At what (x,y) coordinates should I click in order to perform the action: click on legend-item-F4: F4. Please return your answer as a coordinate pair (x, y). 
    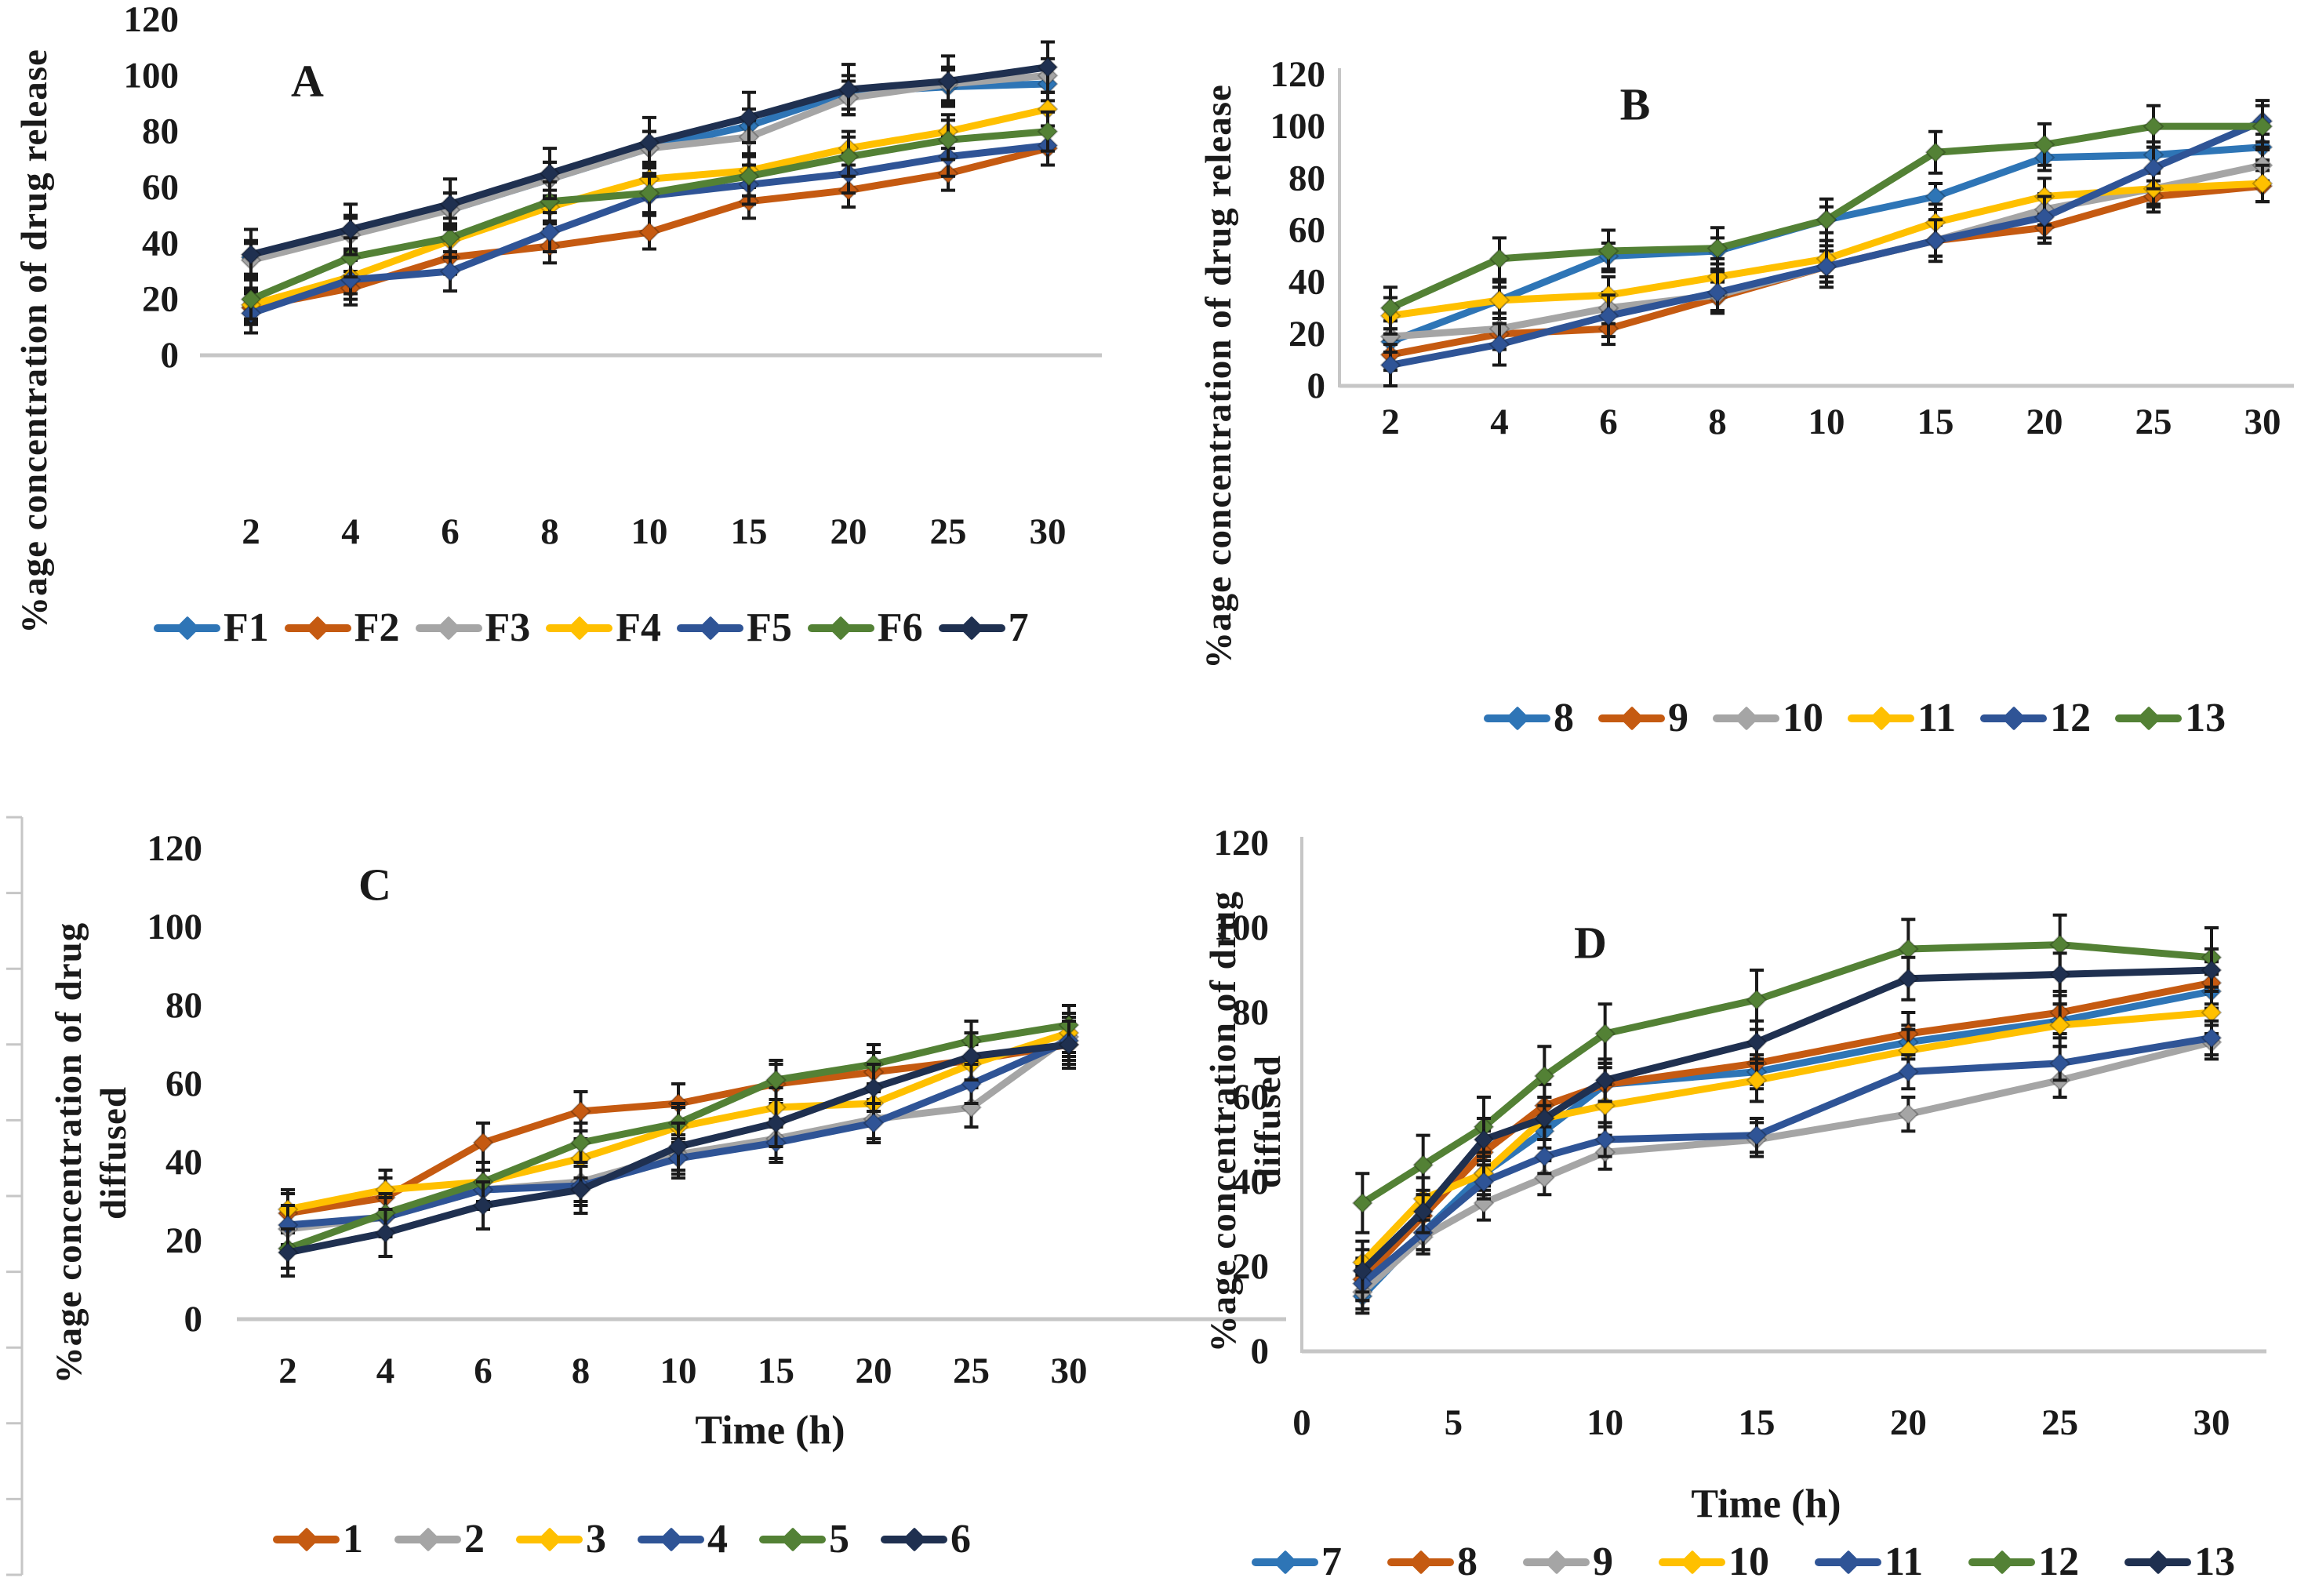
    Looking at the image, I should click on (603, 629).